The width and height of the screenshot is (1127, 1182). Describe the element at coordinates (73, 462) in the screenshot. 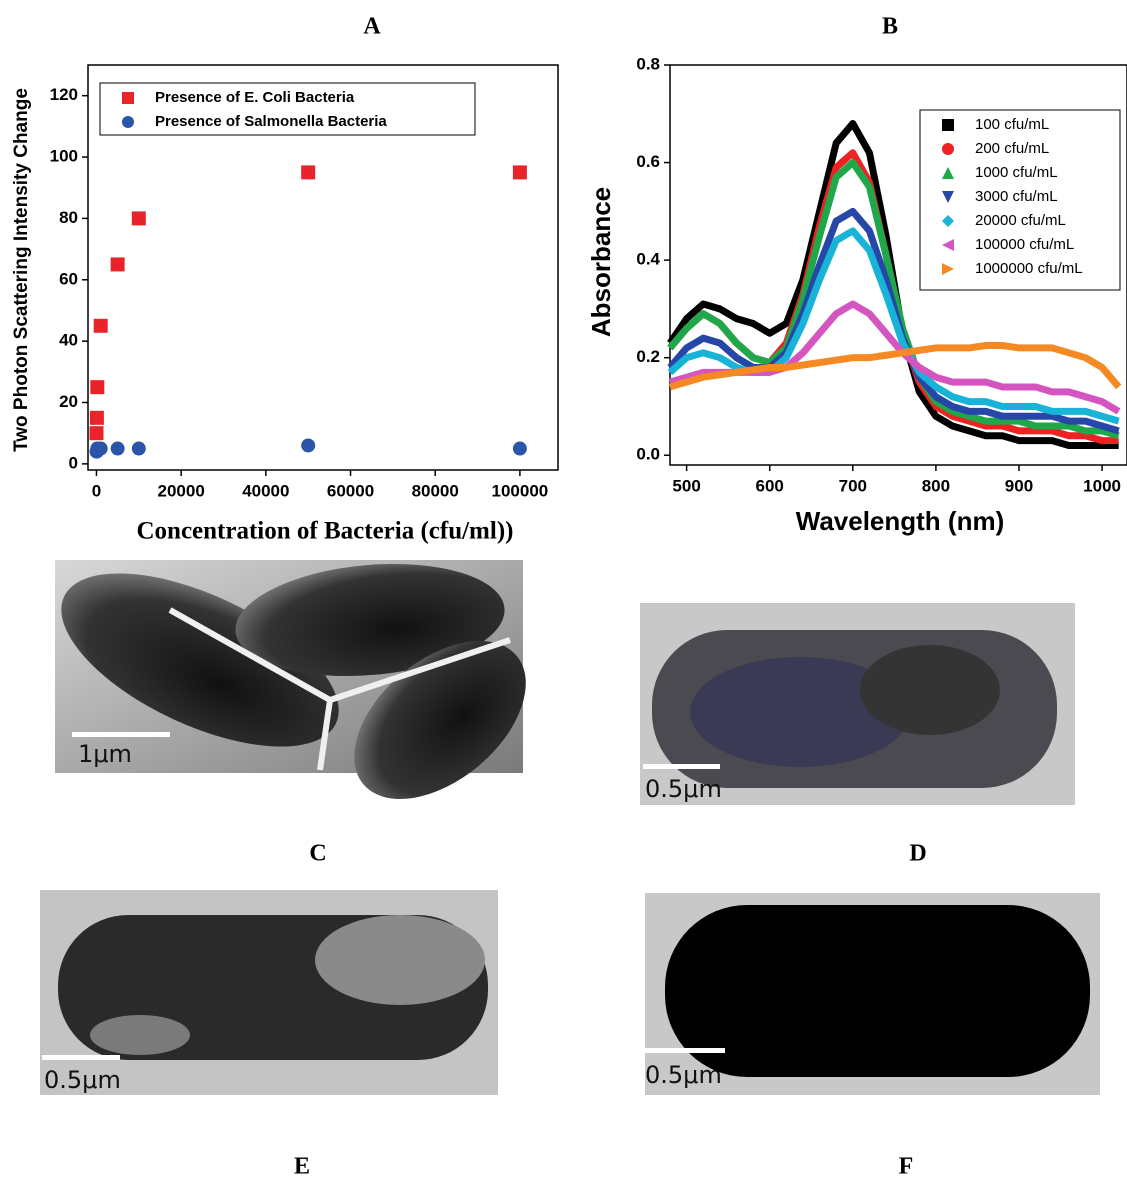

I see `y-tick-label: 0` at that location.